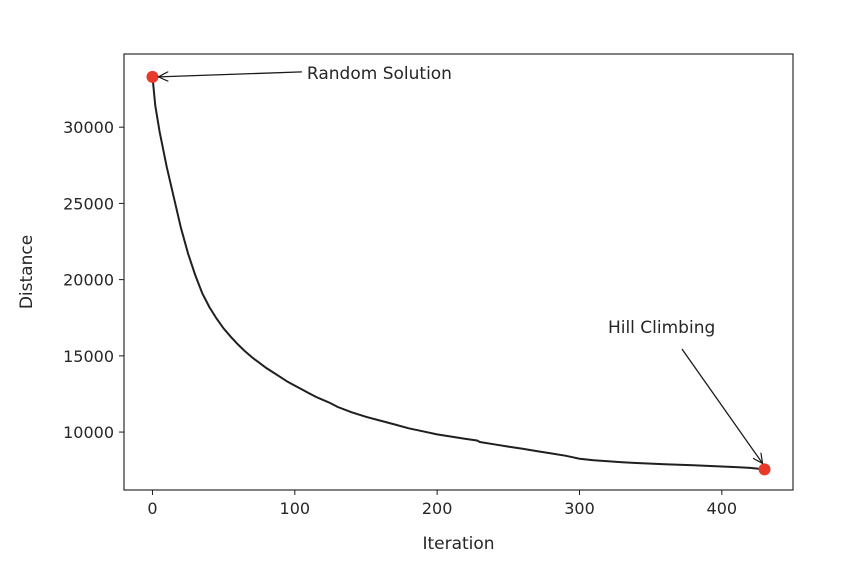  Describe the element at coordinates (579, 508) in the screenshot. I see `x-tick-label: 300` at that location.